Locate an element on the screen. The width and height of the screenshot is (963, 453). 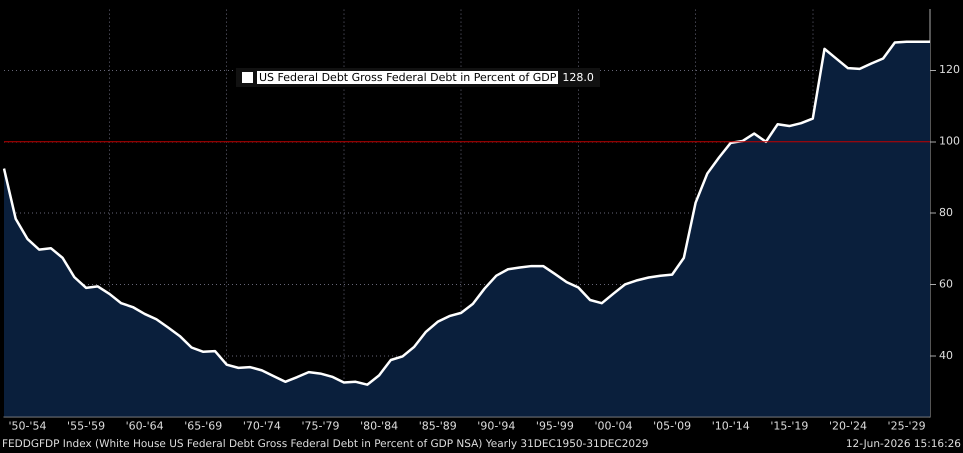
x-tick-label: '55-'59 is located at coordinates (86, 425).